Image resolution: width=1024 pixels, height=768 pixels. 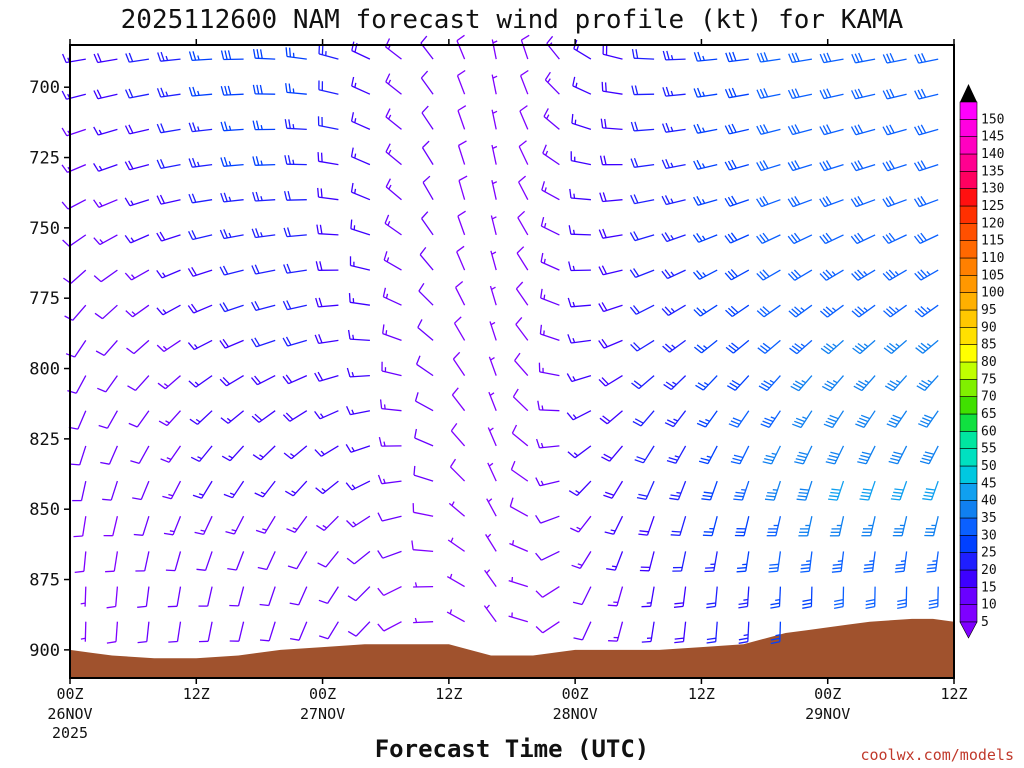 What do you see at coordinates (992, 206) in the screenshot?
I see `colorbar-label: 125` at bounding box center [992, 206].